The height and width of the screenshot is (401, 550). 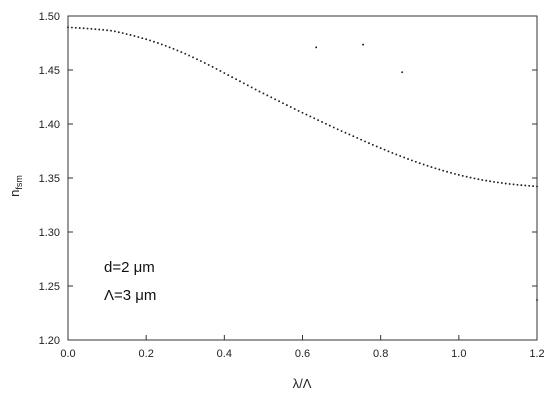 I want to click on x-tick-label: 0.8, so click(x=380, y=354).